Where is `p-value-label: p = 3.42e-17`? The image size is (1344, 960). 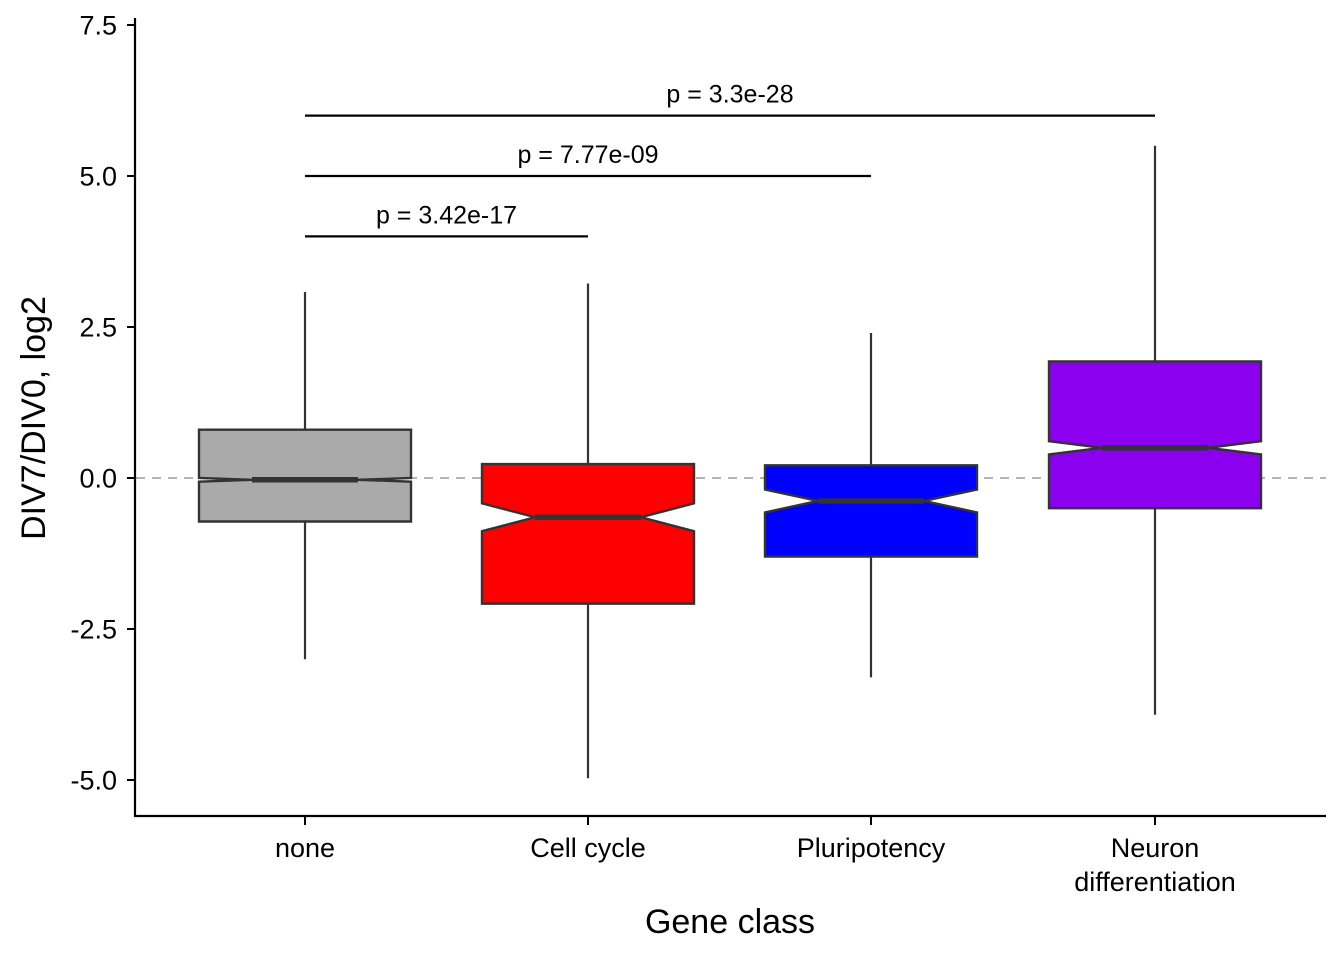
p-value-label: p = 3.42e-17 is located at coordinates (446, 215).